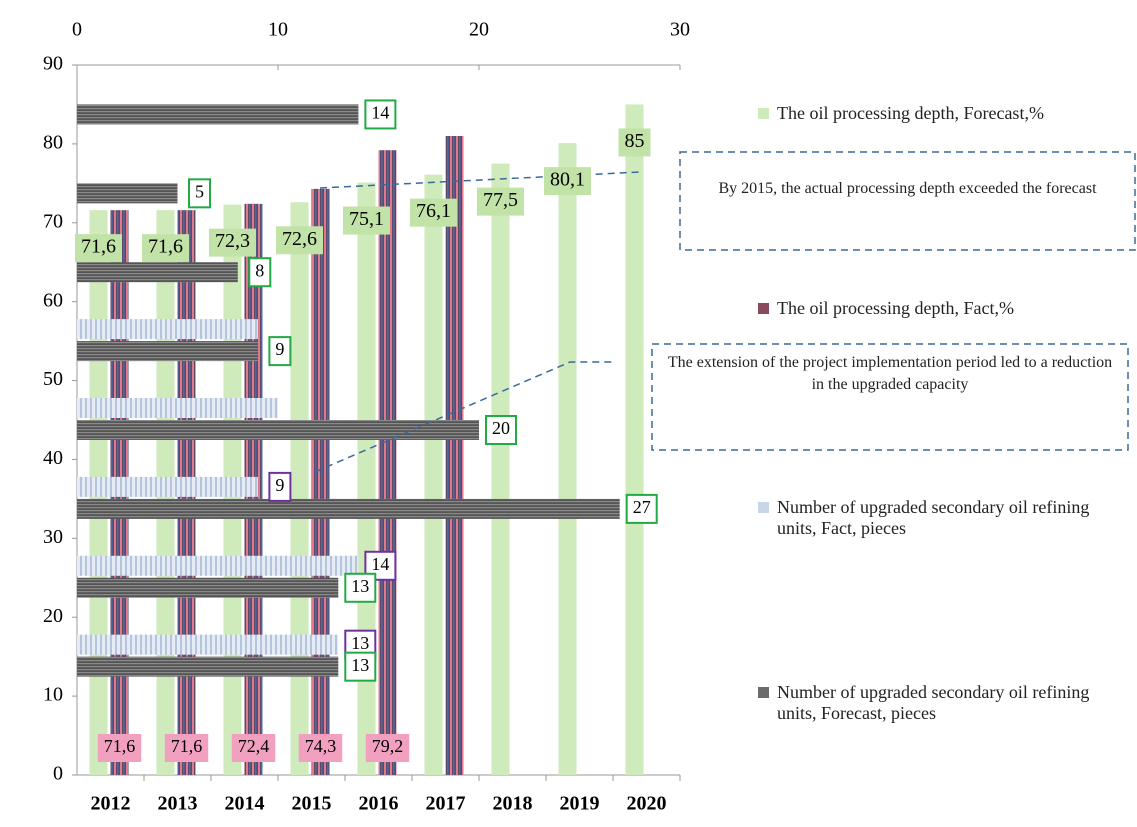  What do you see at coordinates (53, 695) in the screenshot?
I see `y-tick-label: 10` at bounding box center [53, 695].